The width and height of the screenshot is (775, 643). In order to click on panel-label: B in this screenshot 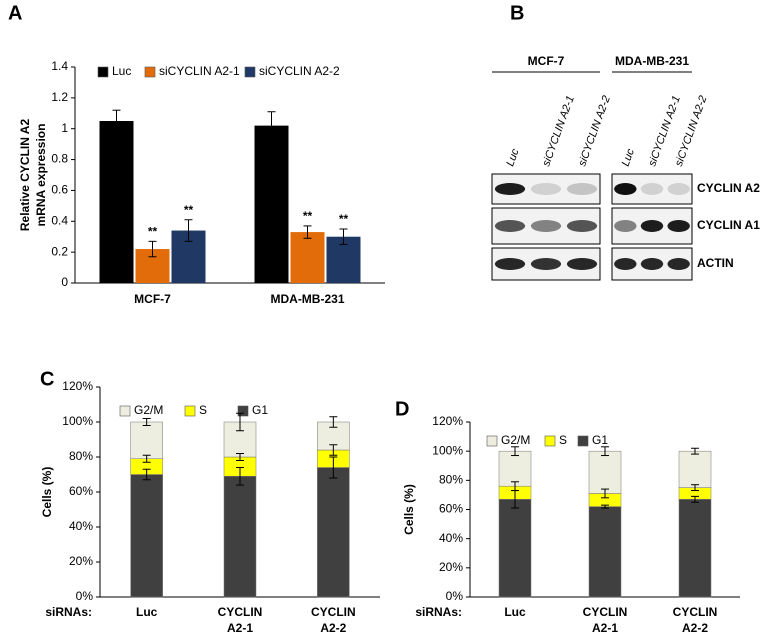, I will do `click(517, 13)`.